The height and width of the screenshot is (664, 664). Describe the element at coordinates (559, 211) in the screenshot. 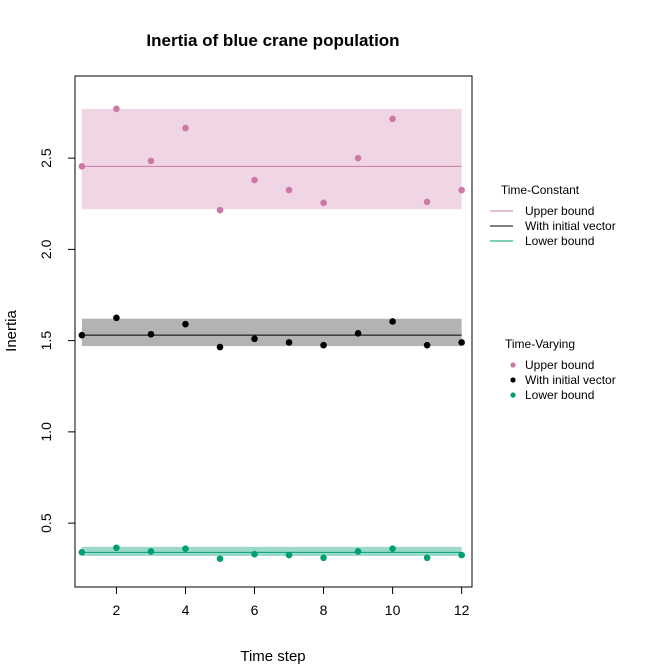

I see `legend-0-label-0: Upper bound` at that location.